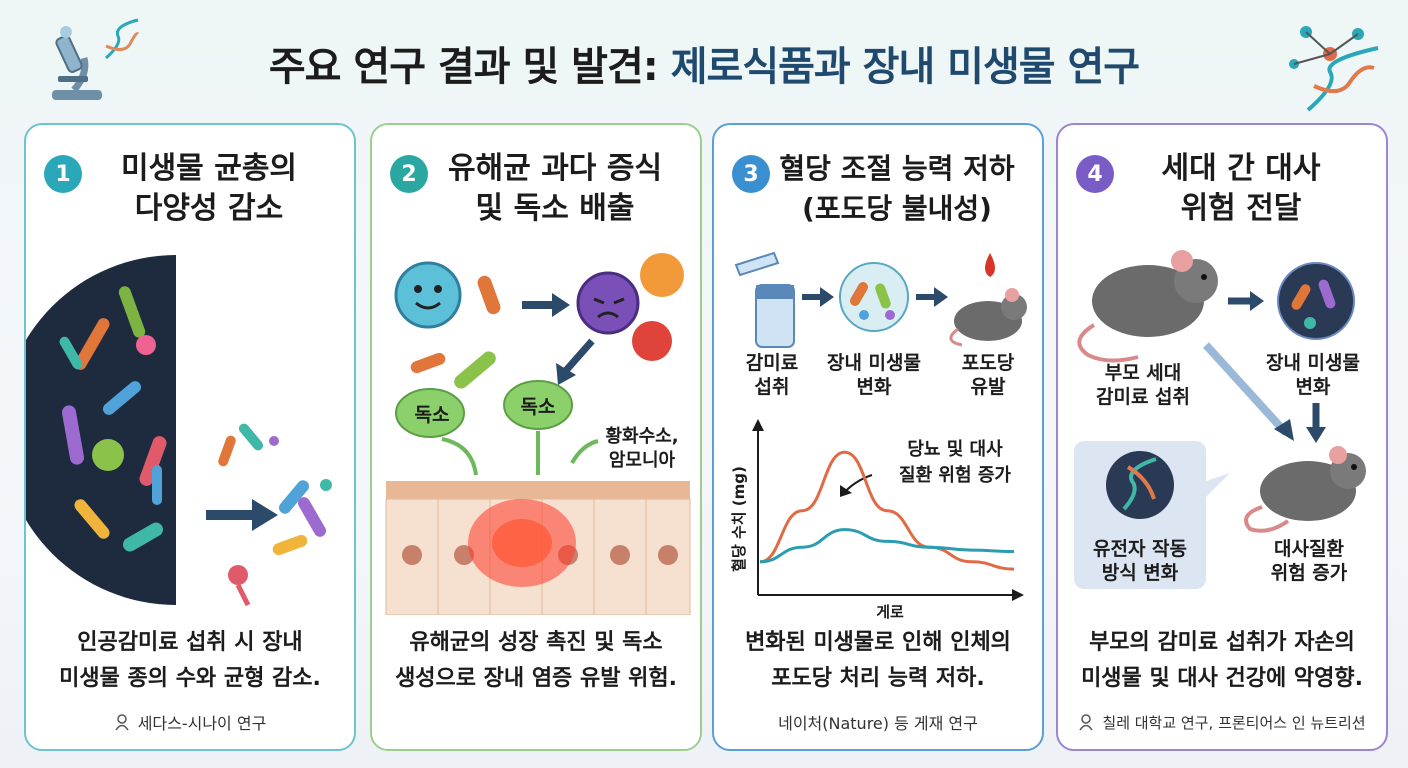 The height and width of the screenshot is (768, 1408). I want to click on card-number-badge: 3, so click(751, 174).